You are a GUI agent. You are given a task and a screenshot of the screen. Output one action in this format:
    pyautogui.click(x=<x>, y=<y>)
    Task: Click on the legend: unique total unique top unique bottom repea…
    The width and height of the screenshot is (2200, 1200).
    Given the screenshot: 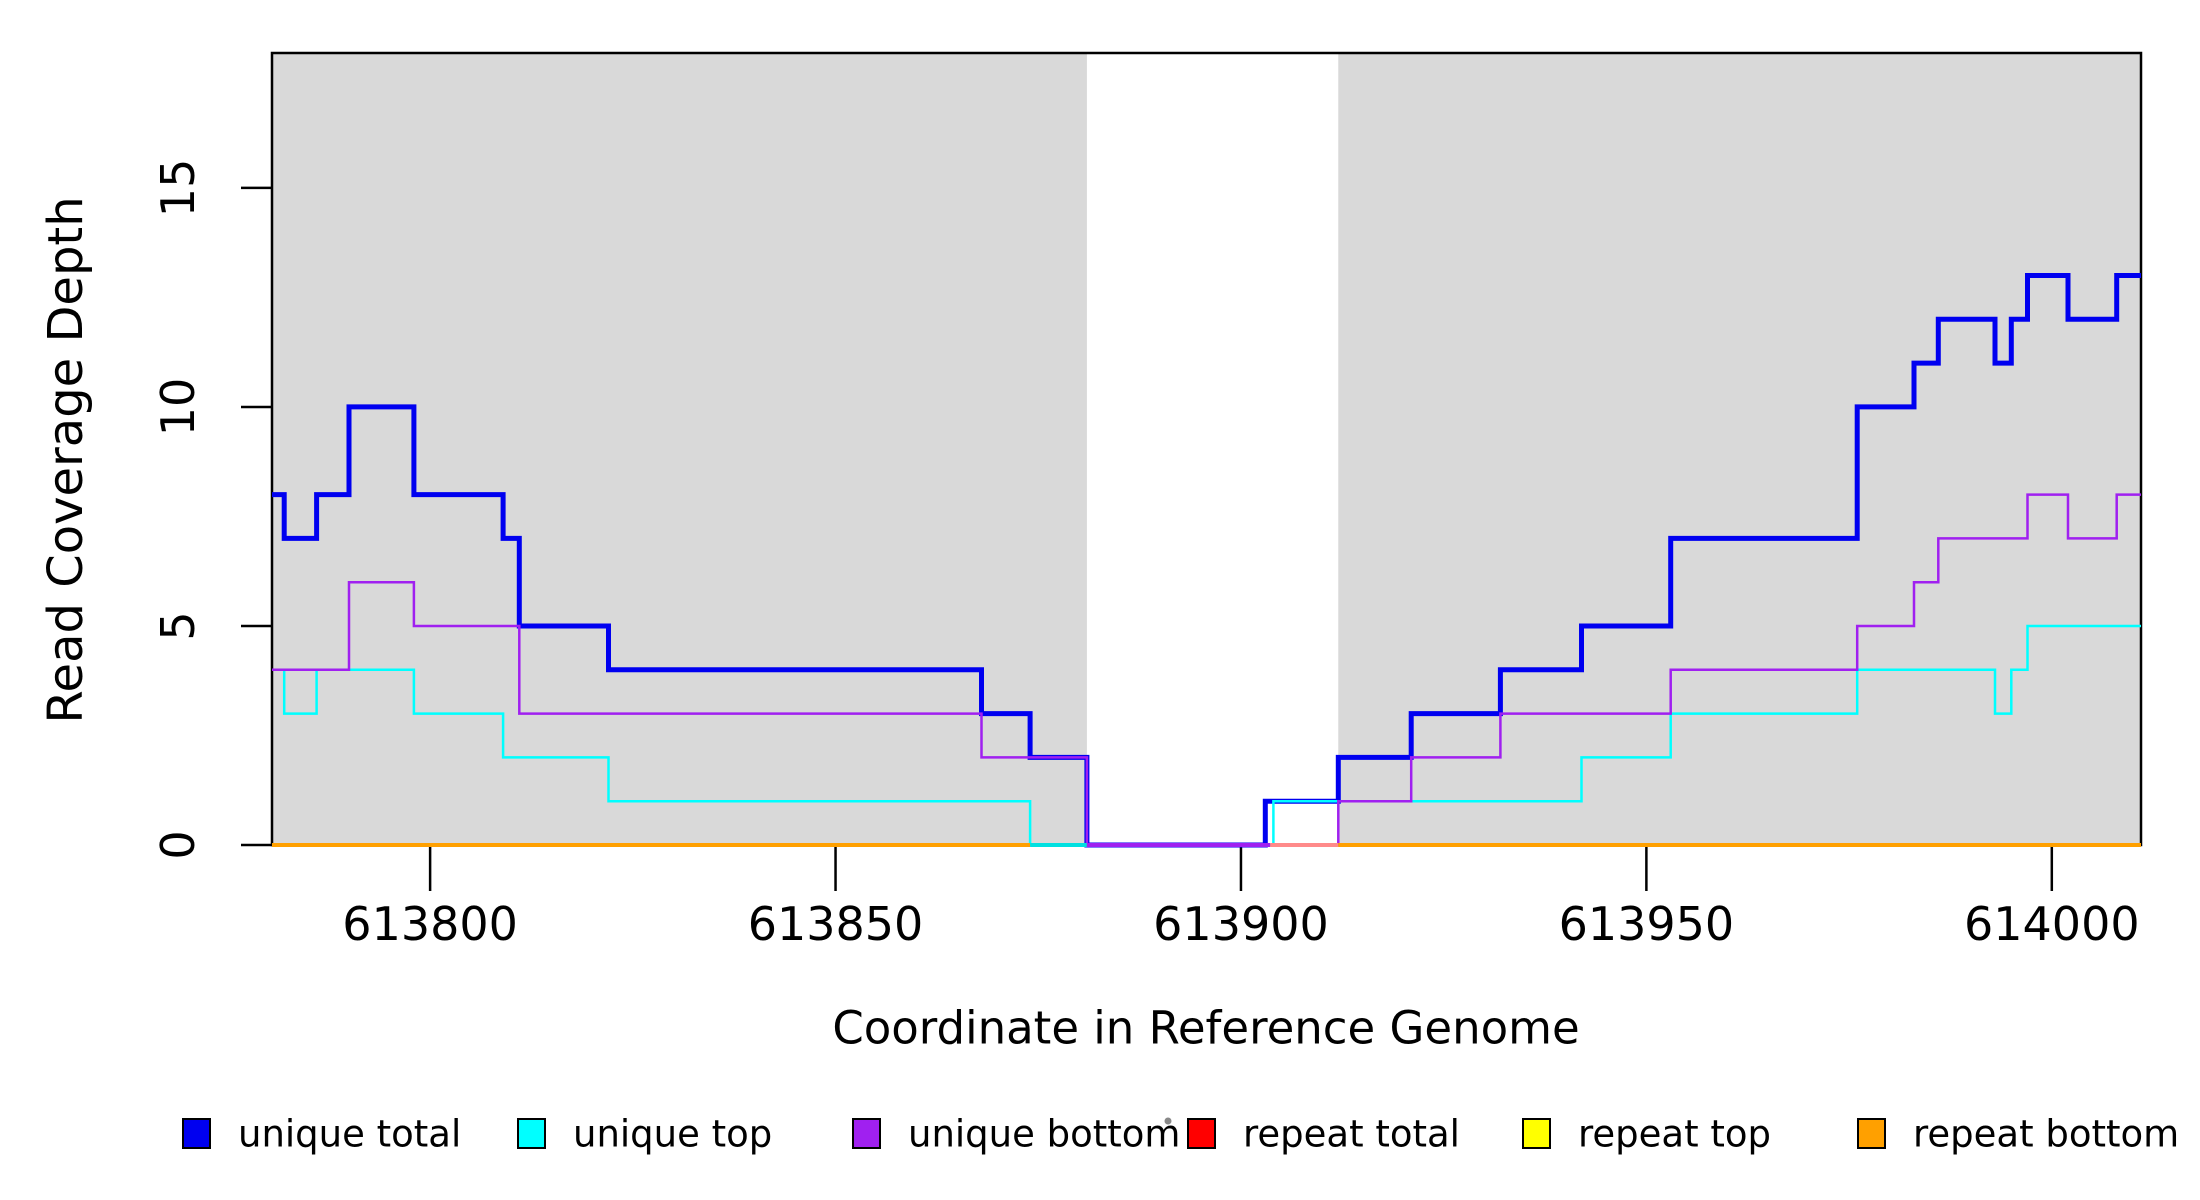 What is the action you would take?
    pyautogui.click(x=1180, y=1134)
    